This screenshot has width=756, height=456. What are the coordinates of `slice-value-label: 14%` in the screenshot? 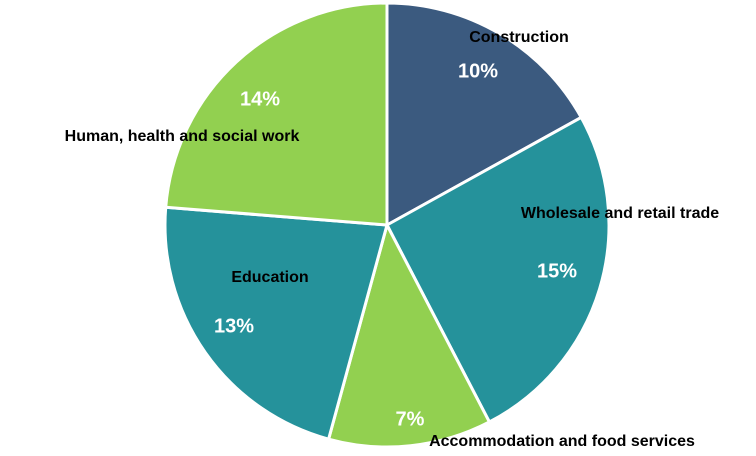 It's located at (260, 99).